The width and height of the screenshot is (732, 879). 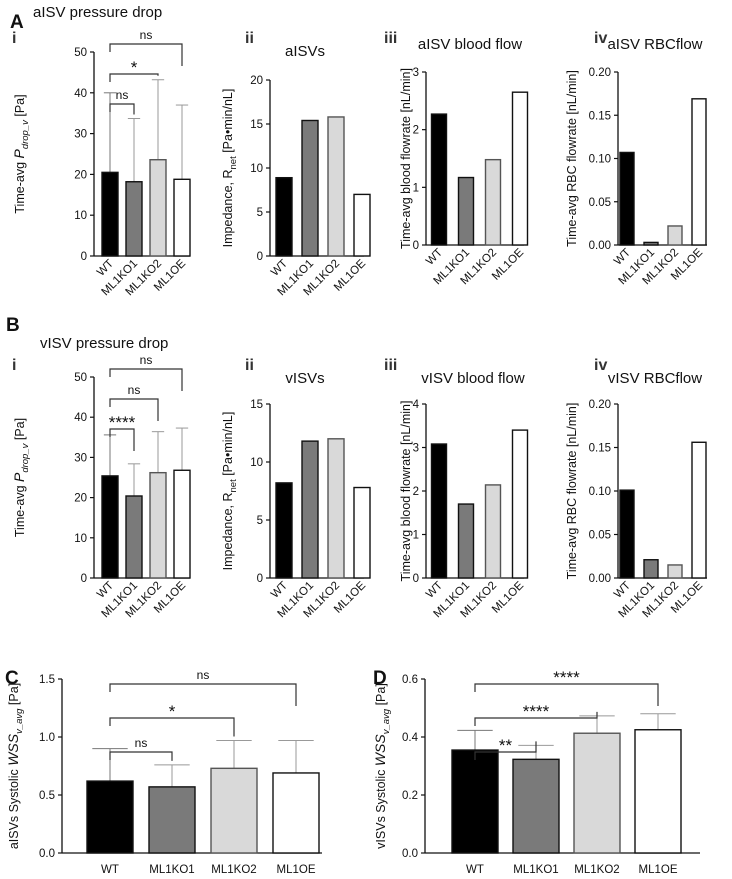 I want to click on y-axis-title-text: Time-avg, so click(x=20, y=186).